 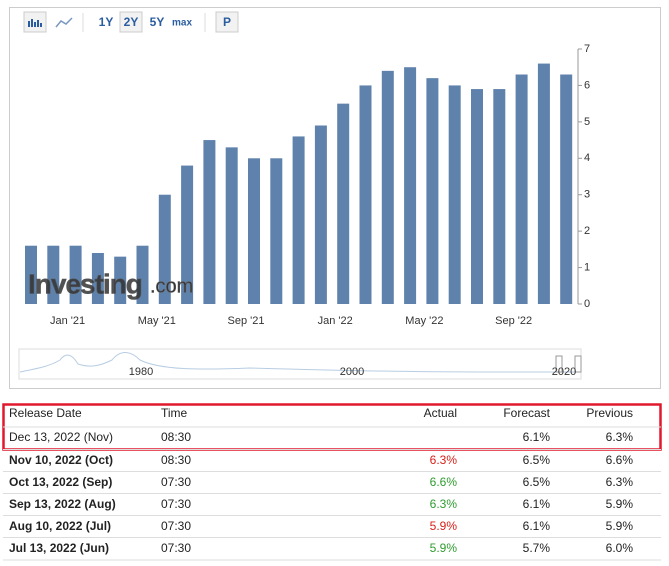 I want to click on range-button: 2Y, so click(x=131, y=22).